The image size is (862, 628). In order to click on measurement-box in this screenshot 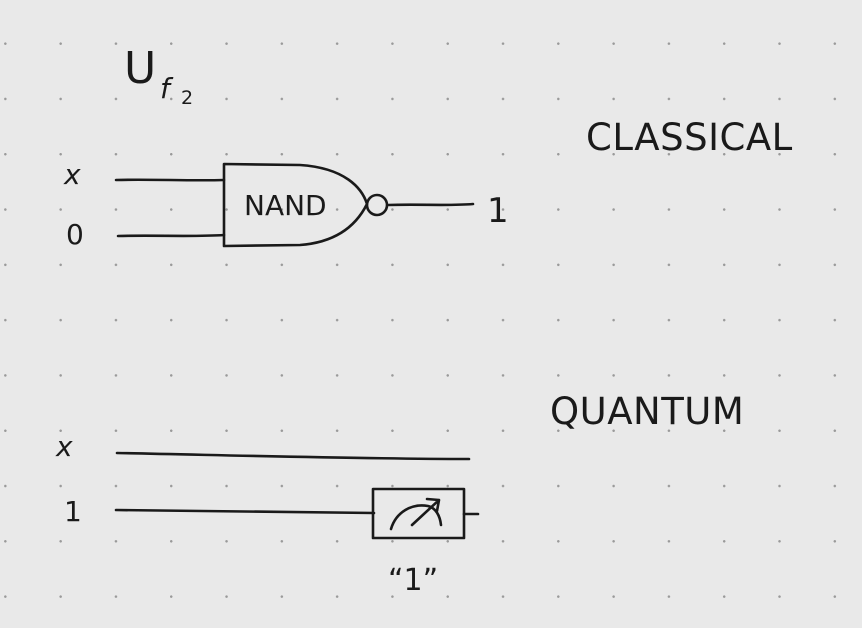, I will do `click(418, 513)`.